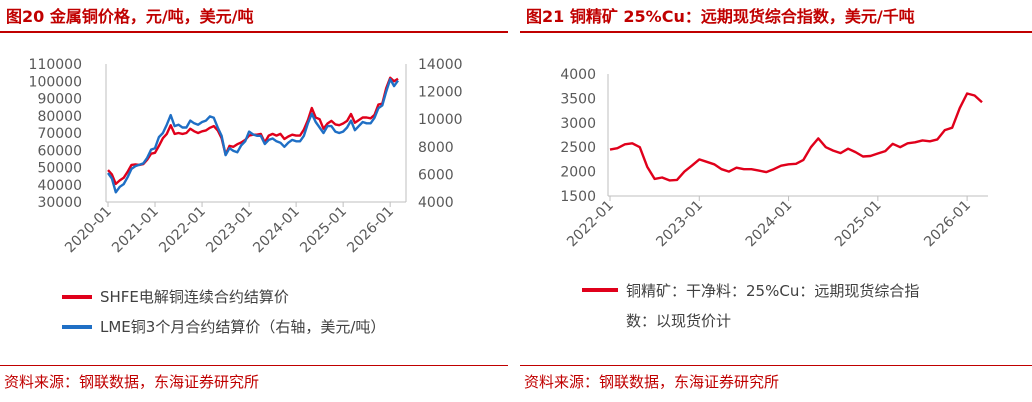  Describe the element at coordinates (796, 137) in the screenshot. I see `series-line-concentrate` at that location.